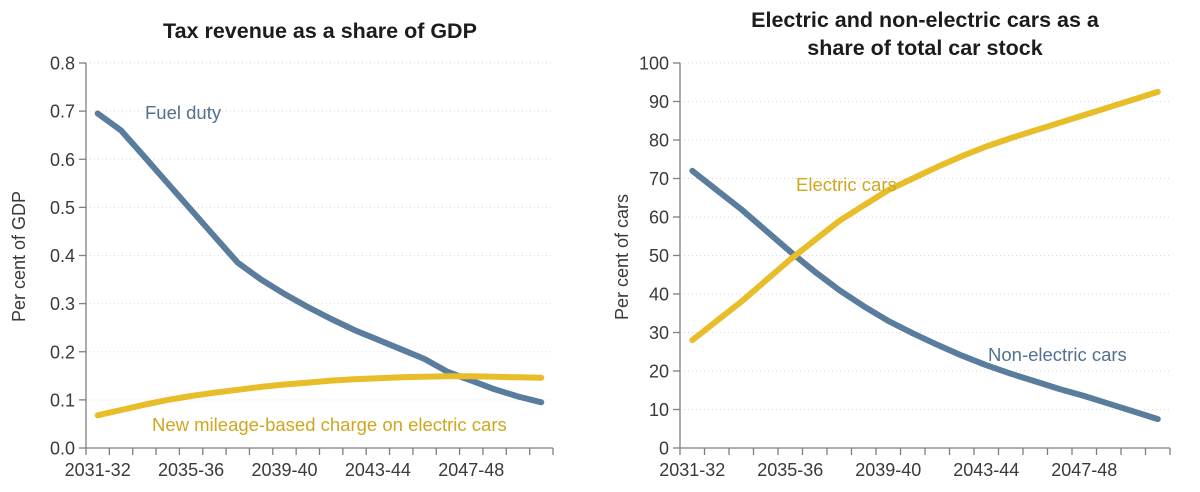 The height and width of the screenshot is (492, 1200). I want to click on y-tick-label: 90, so click(659, 102).